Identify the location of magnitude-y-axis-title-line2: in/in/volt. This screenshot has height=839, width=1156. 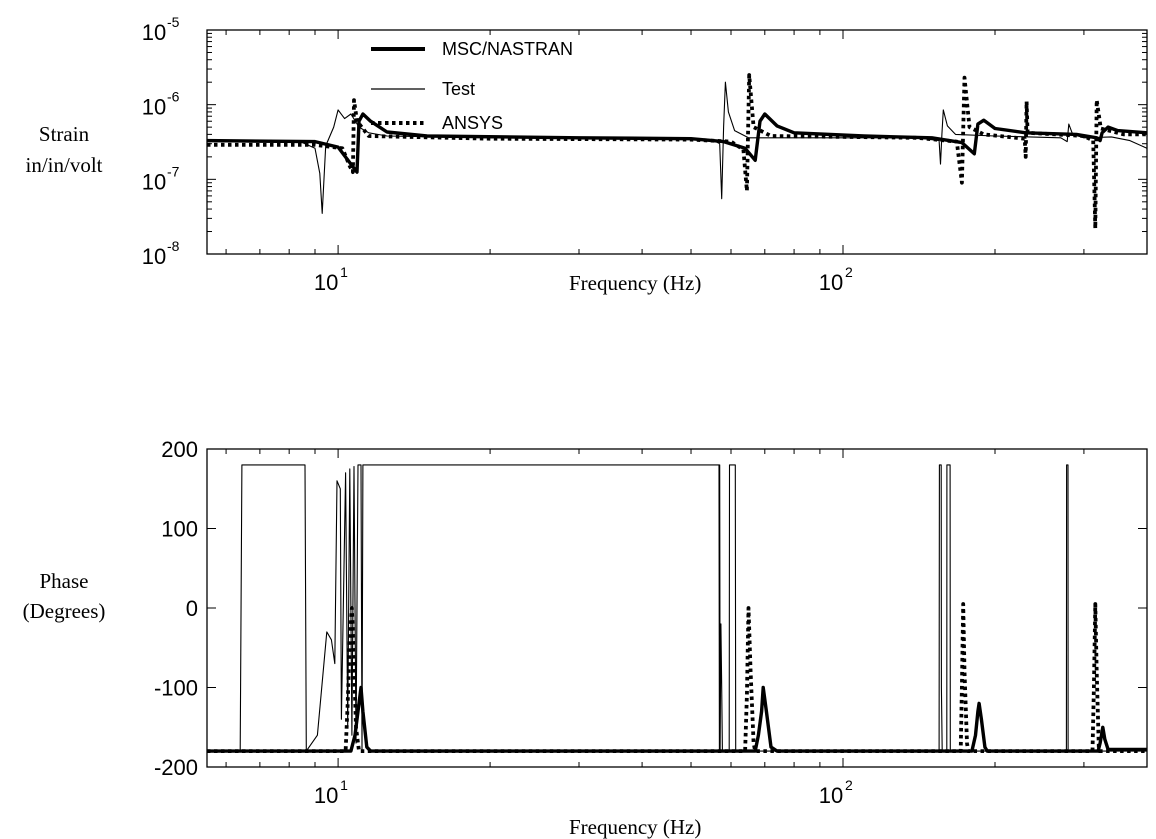
(63, 165).